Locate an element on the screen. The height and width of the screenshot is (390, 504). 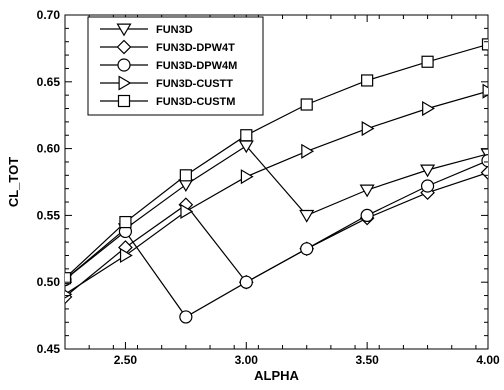
y-tick-label: 0.65 is located at coordinates (49, 82).